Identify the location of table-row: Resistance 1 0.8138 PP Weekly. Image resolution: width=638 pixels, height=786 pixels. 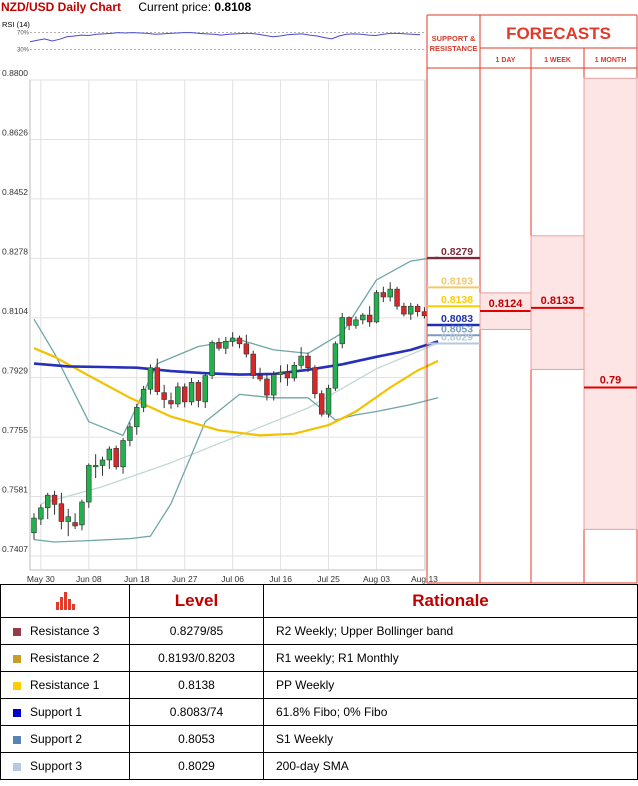
(319, 685).